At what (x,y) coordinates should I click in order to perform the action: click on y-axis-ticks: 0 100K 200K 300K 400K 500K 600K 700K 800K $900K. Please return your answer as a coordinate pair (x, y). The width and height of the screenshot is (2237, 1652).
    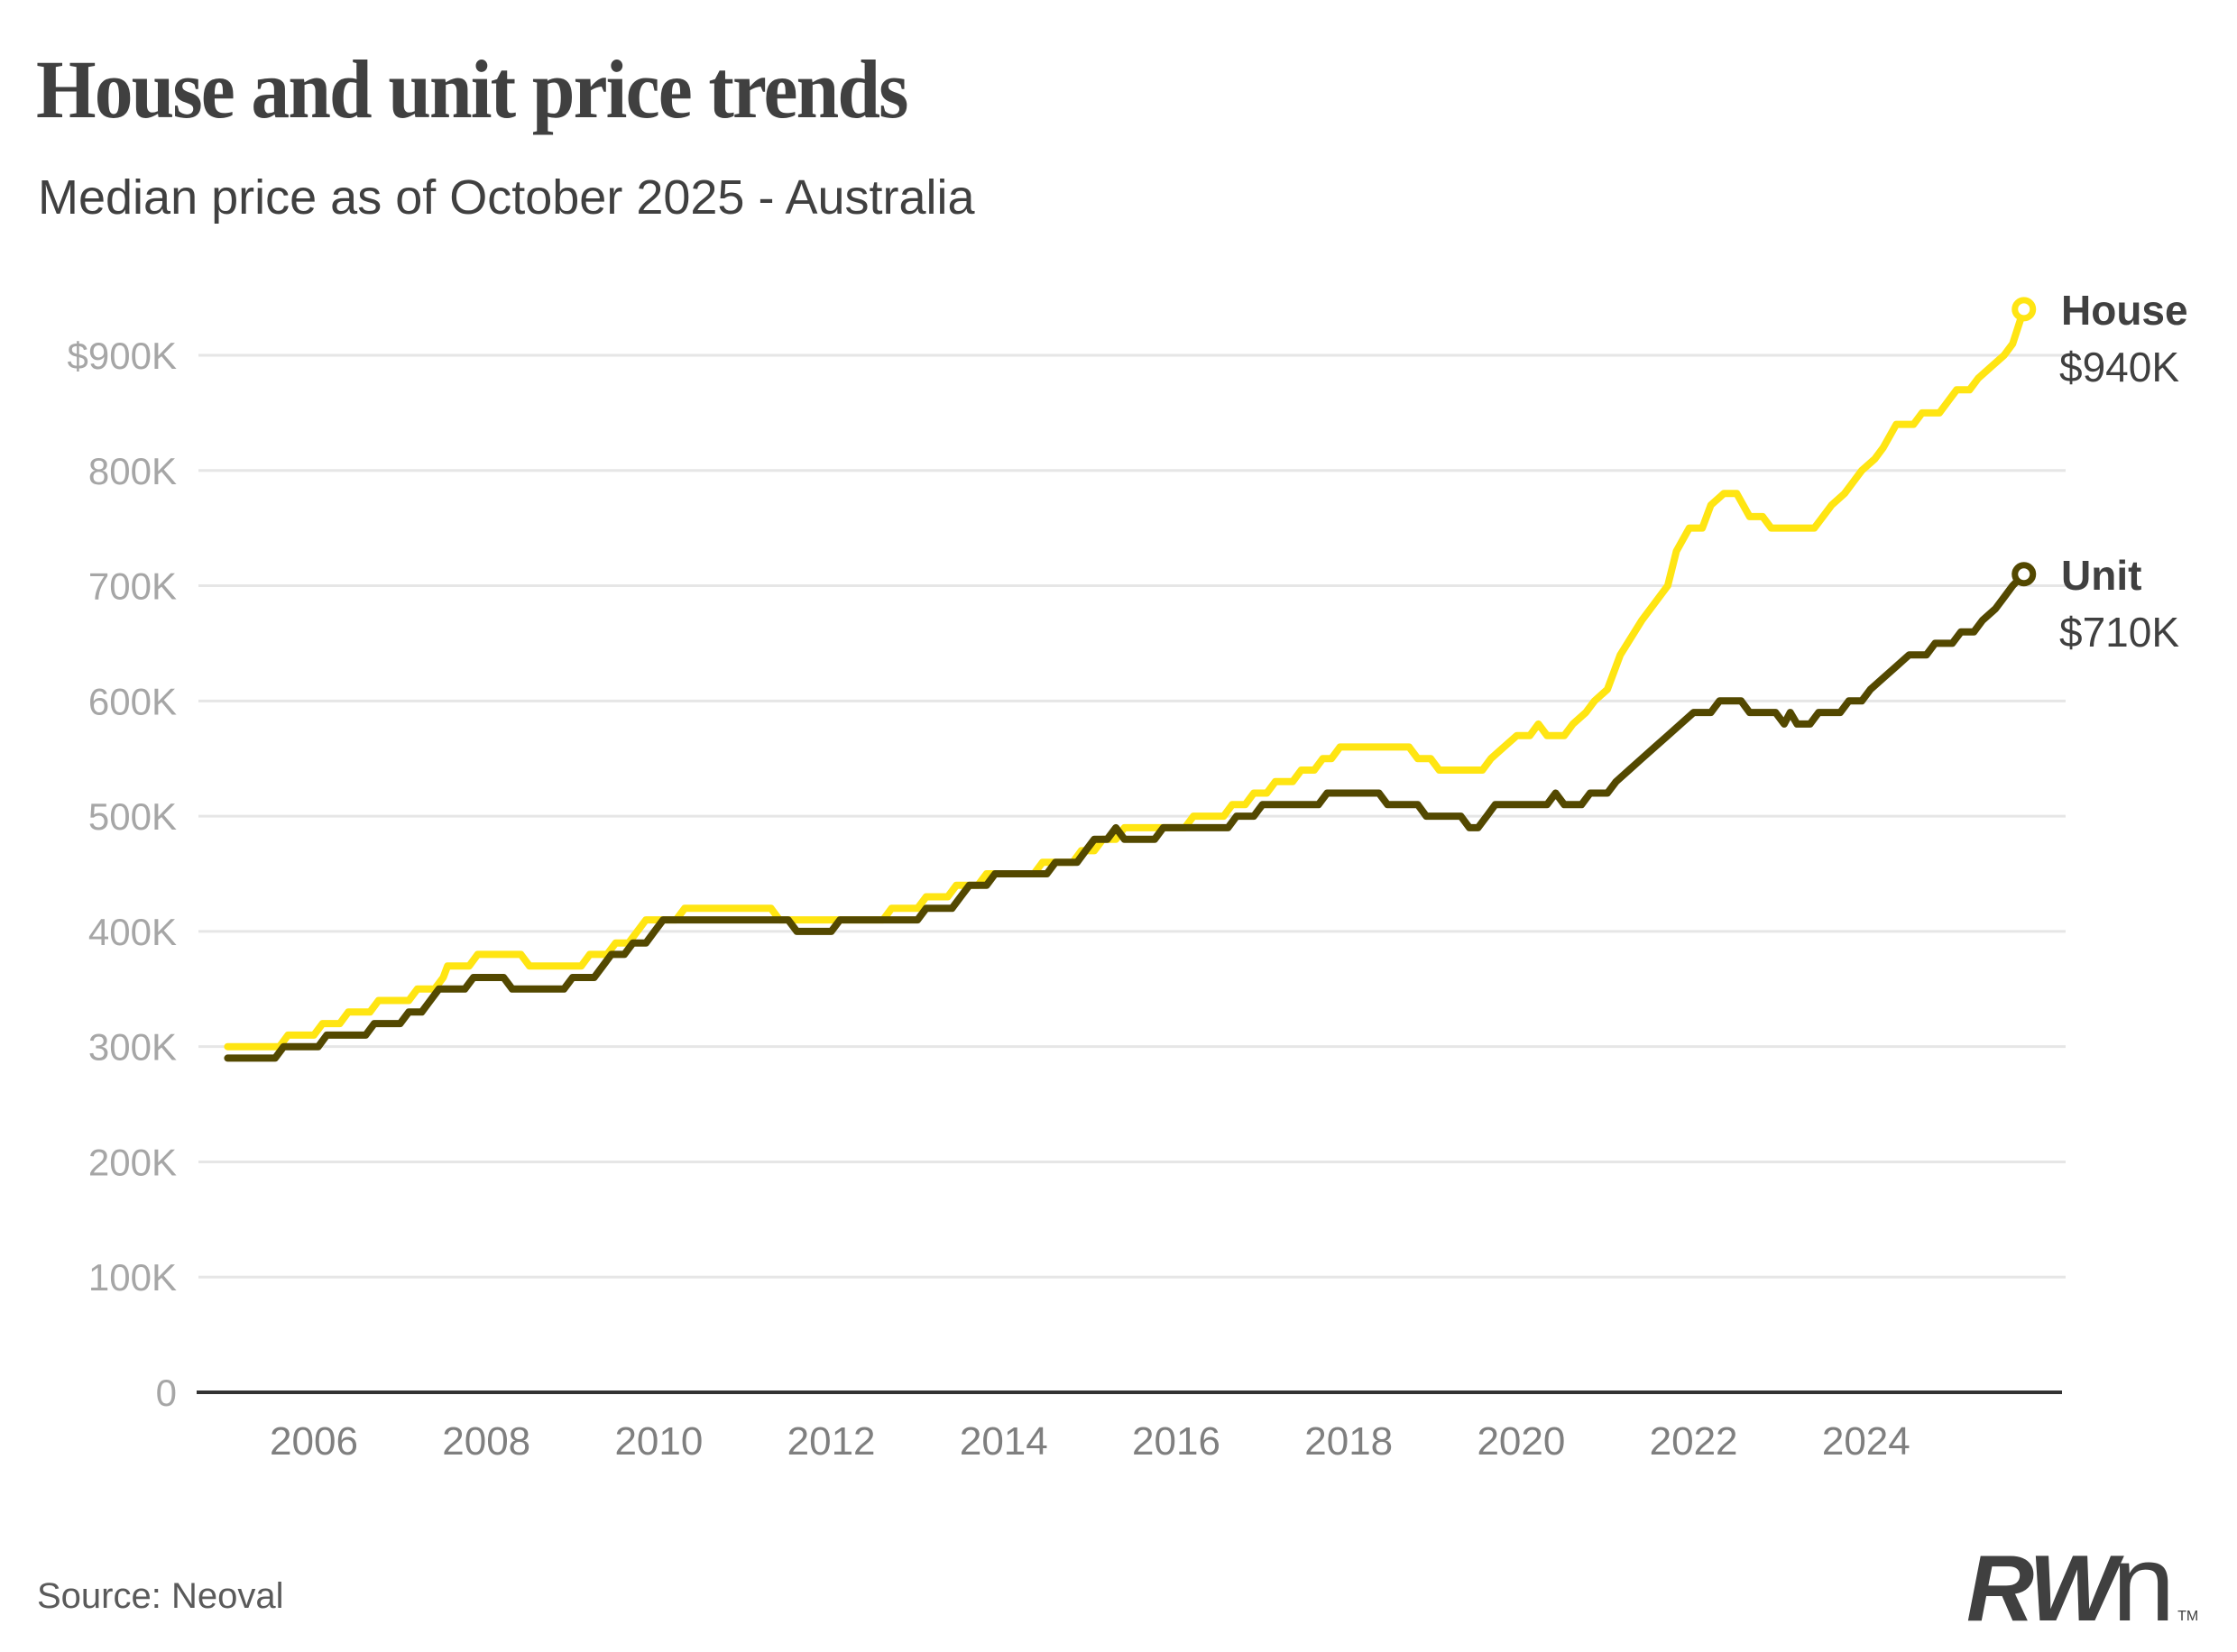
    Looking at the image, I should click on (122, 874).